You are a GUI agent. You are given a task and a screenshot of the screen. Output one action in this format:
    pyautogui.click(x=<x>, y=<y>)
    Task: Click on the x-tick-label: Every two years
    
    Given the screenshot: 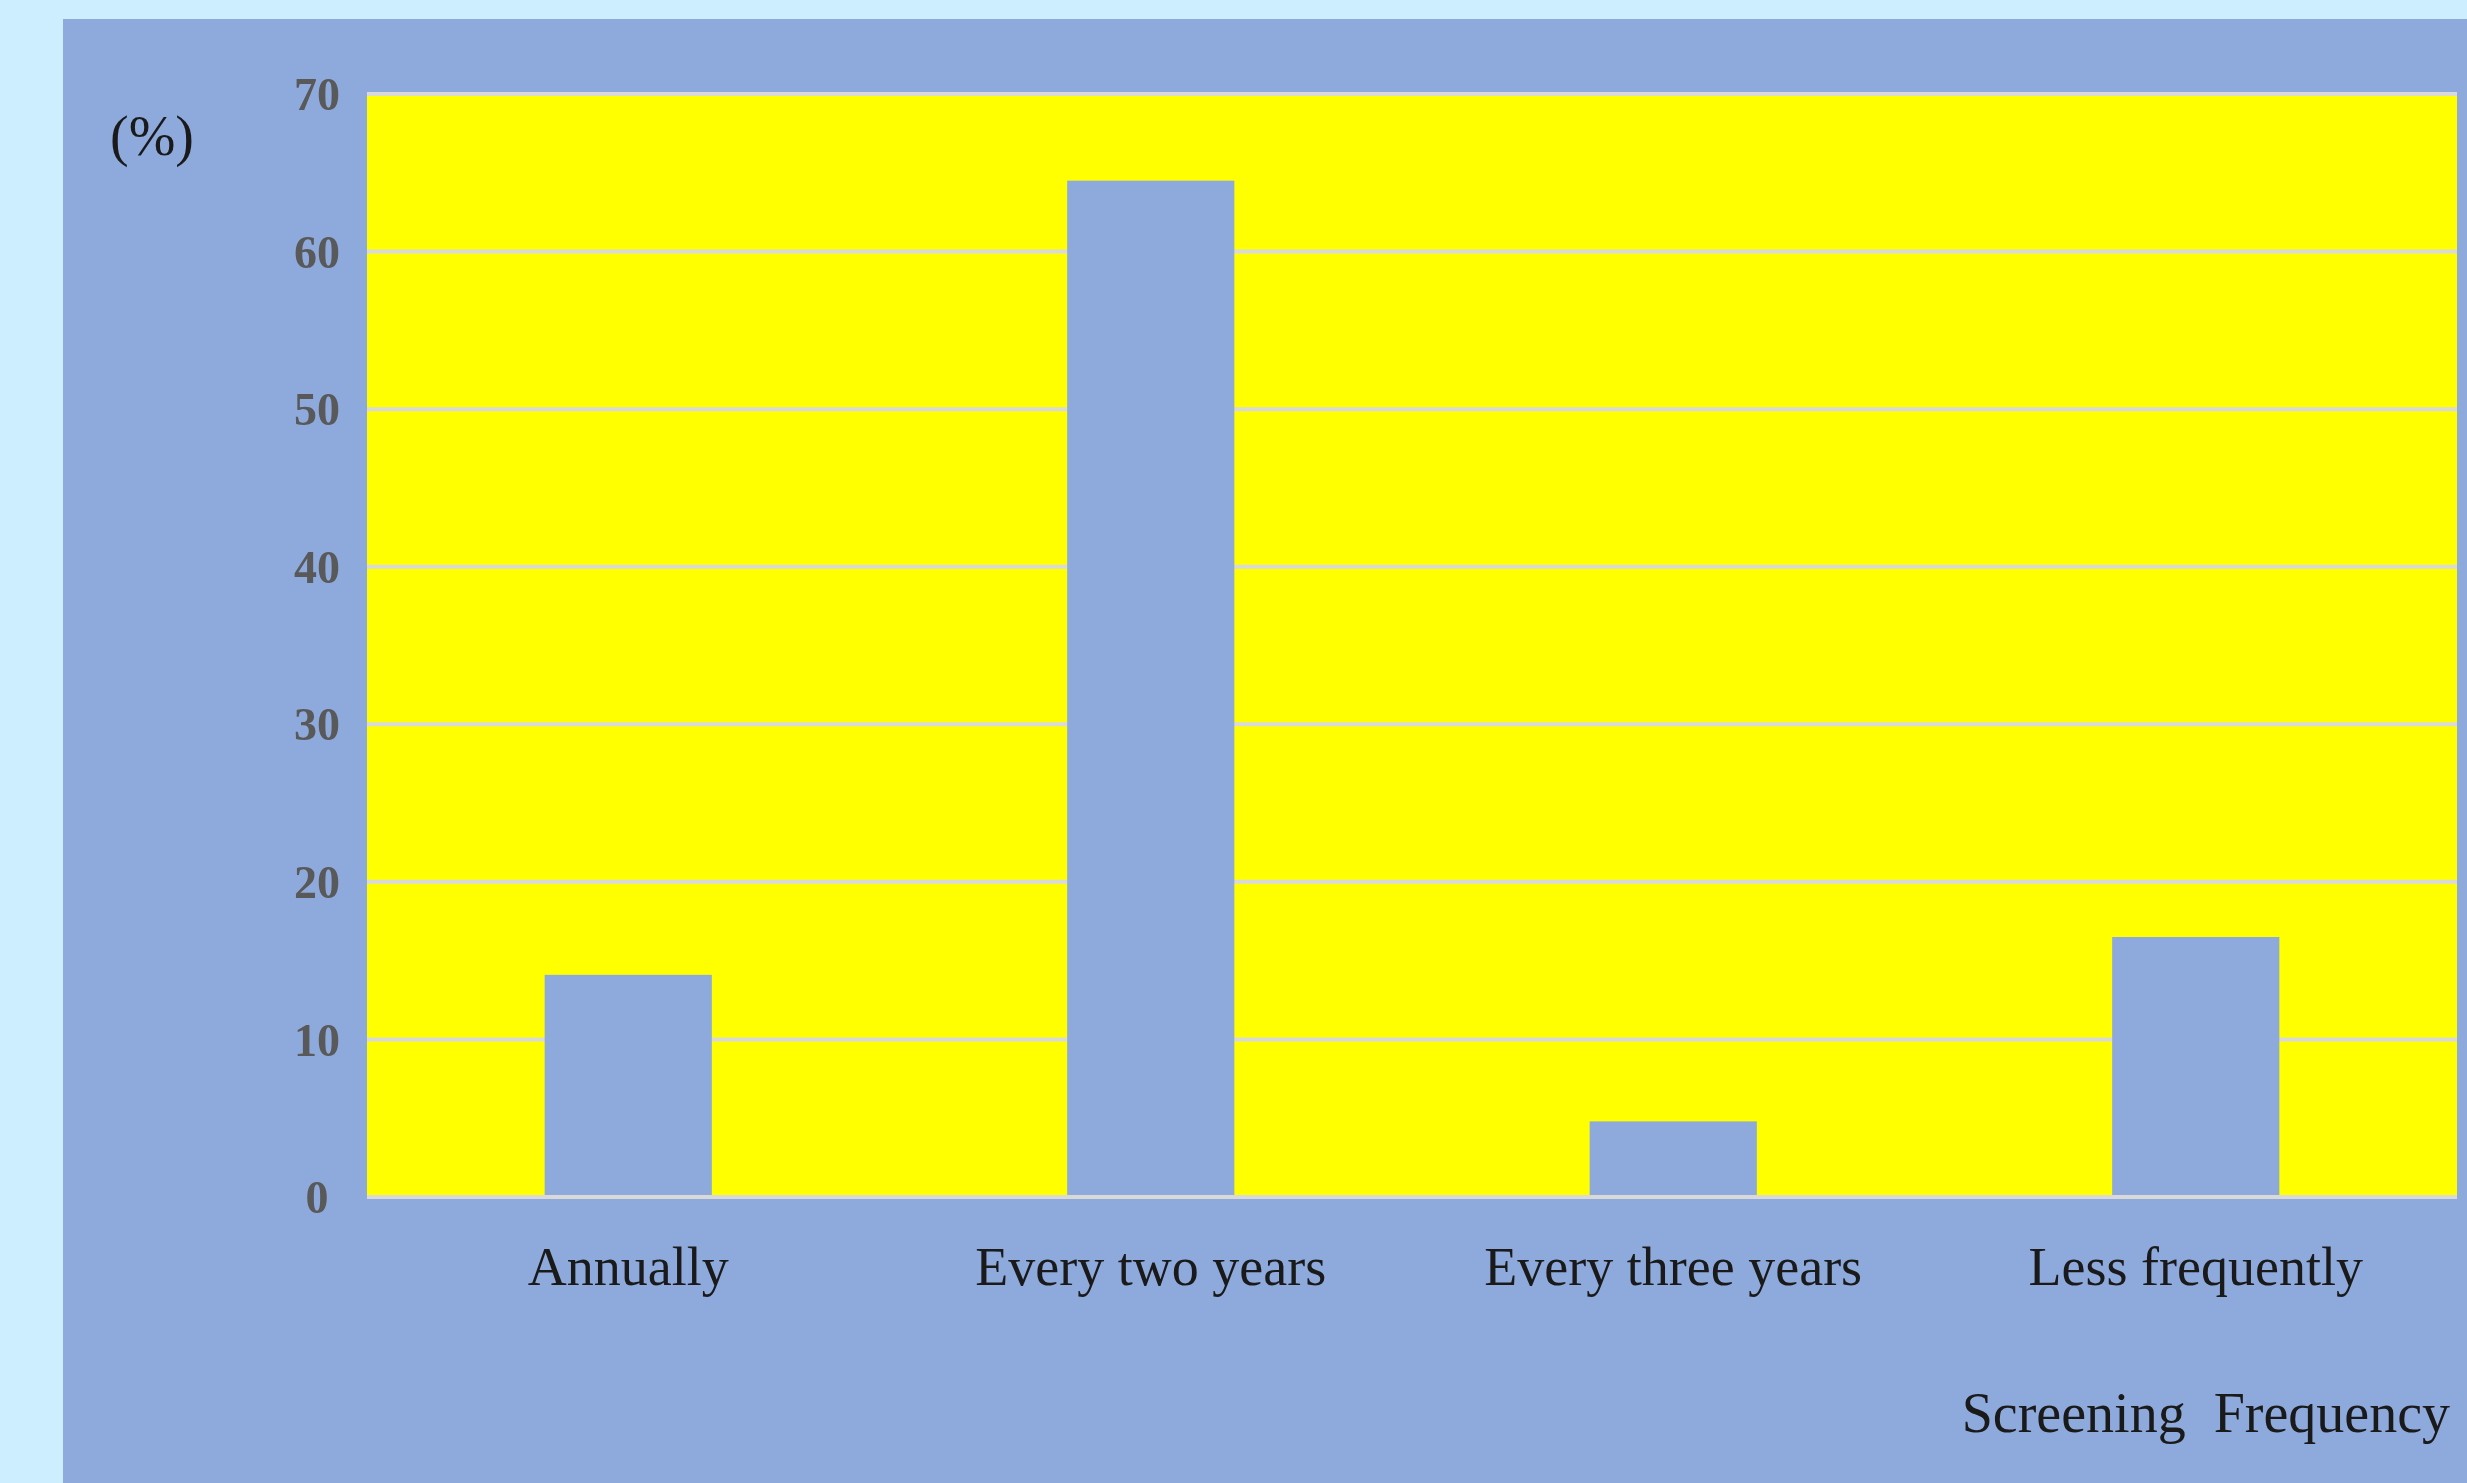 What is the action you would take?
    pyautogui.click(x=1151, y=1267)
    